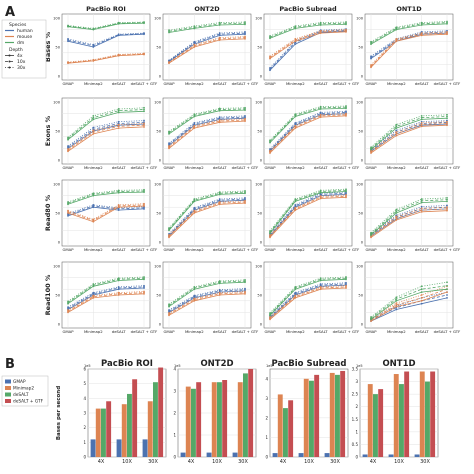 The image size is (474, 474). What do you see at coordinates (20, 56) in the screenshot?
I see `legend-depth-label-4x: 4x` at bounding box center [20, 56].